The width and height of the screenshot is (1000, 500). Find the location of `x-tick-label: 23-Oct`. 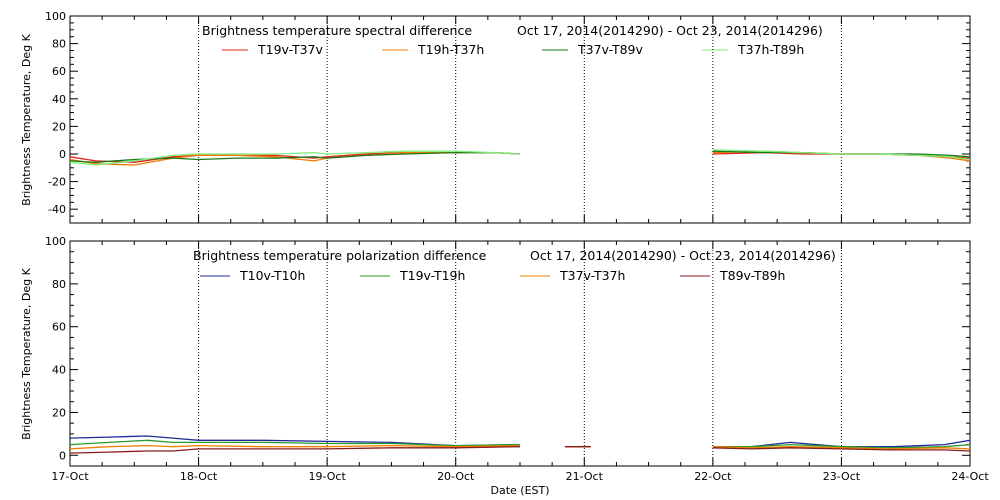

x-tick-label: 23-Oct is located at coordinates (842, 476).